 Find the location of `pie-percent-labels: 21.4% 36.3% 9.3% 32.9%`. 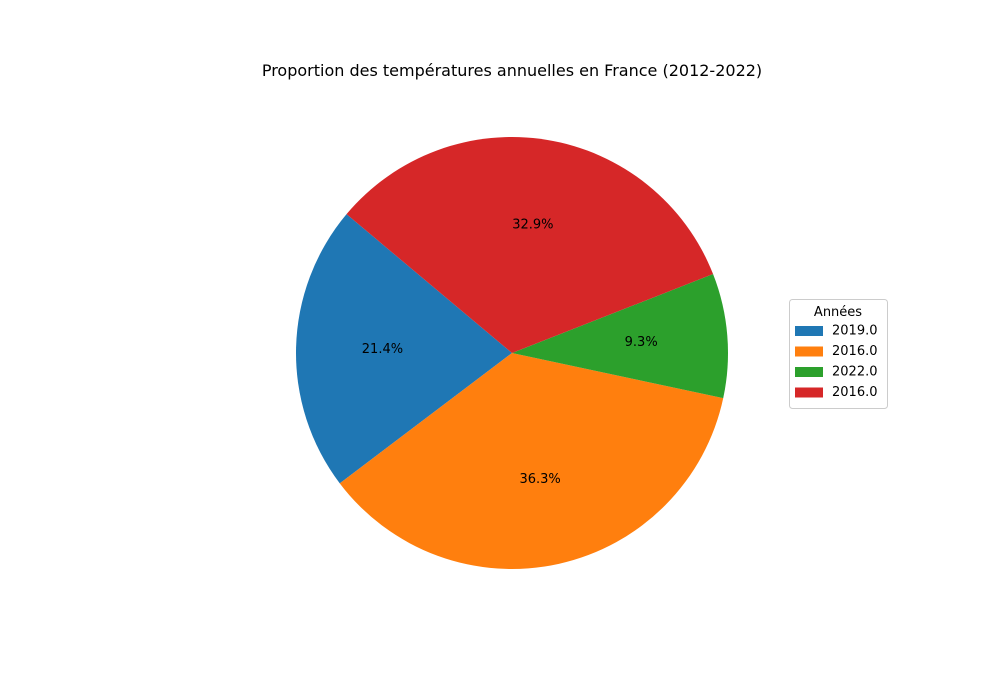

pie-percent-labels: 21.4% 36.3% 9.3% 32.9% is located at coordinates (510, 352).